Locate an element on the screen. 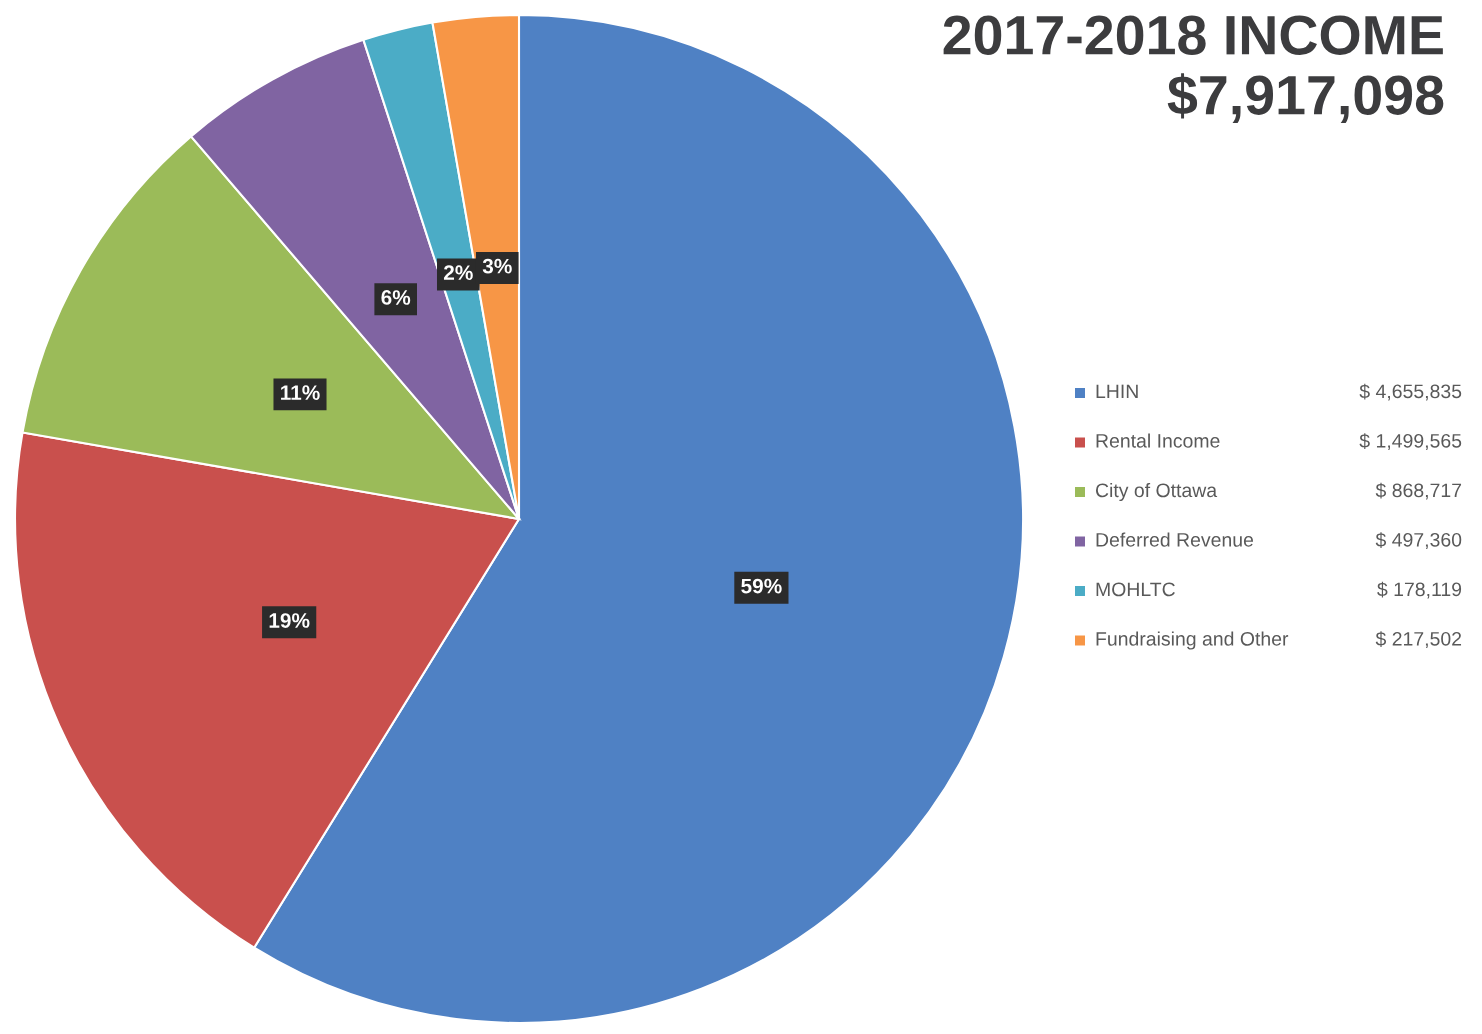 The height and width of the screenshot is (1034, 1482). data-label: $ 217,502 is located at coordinates (1418, 640).